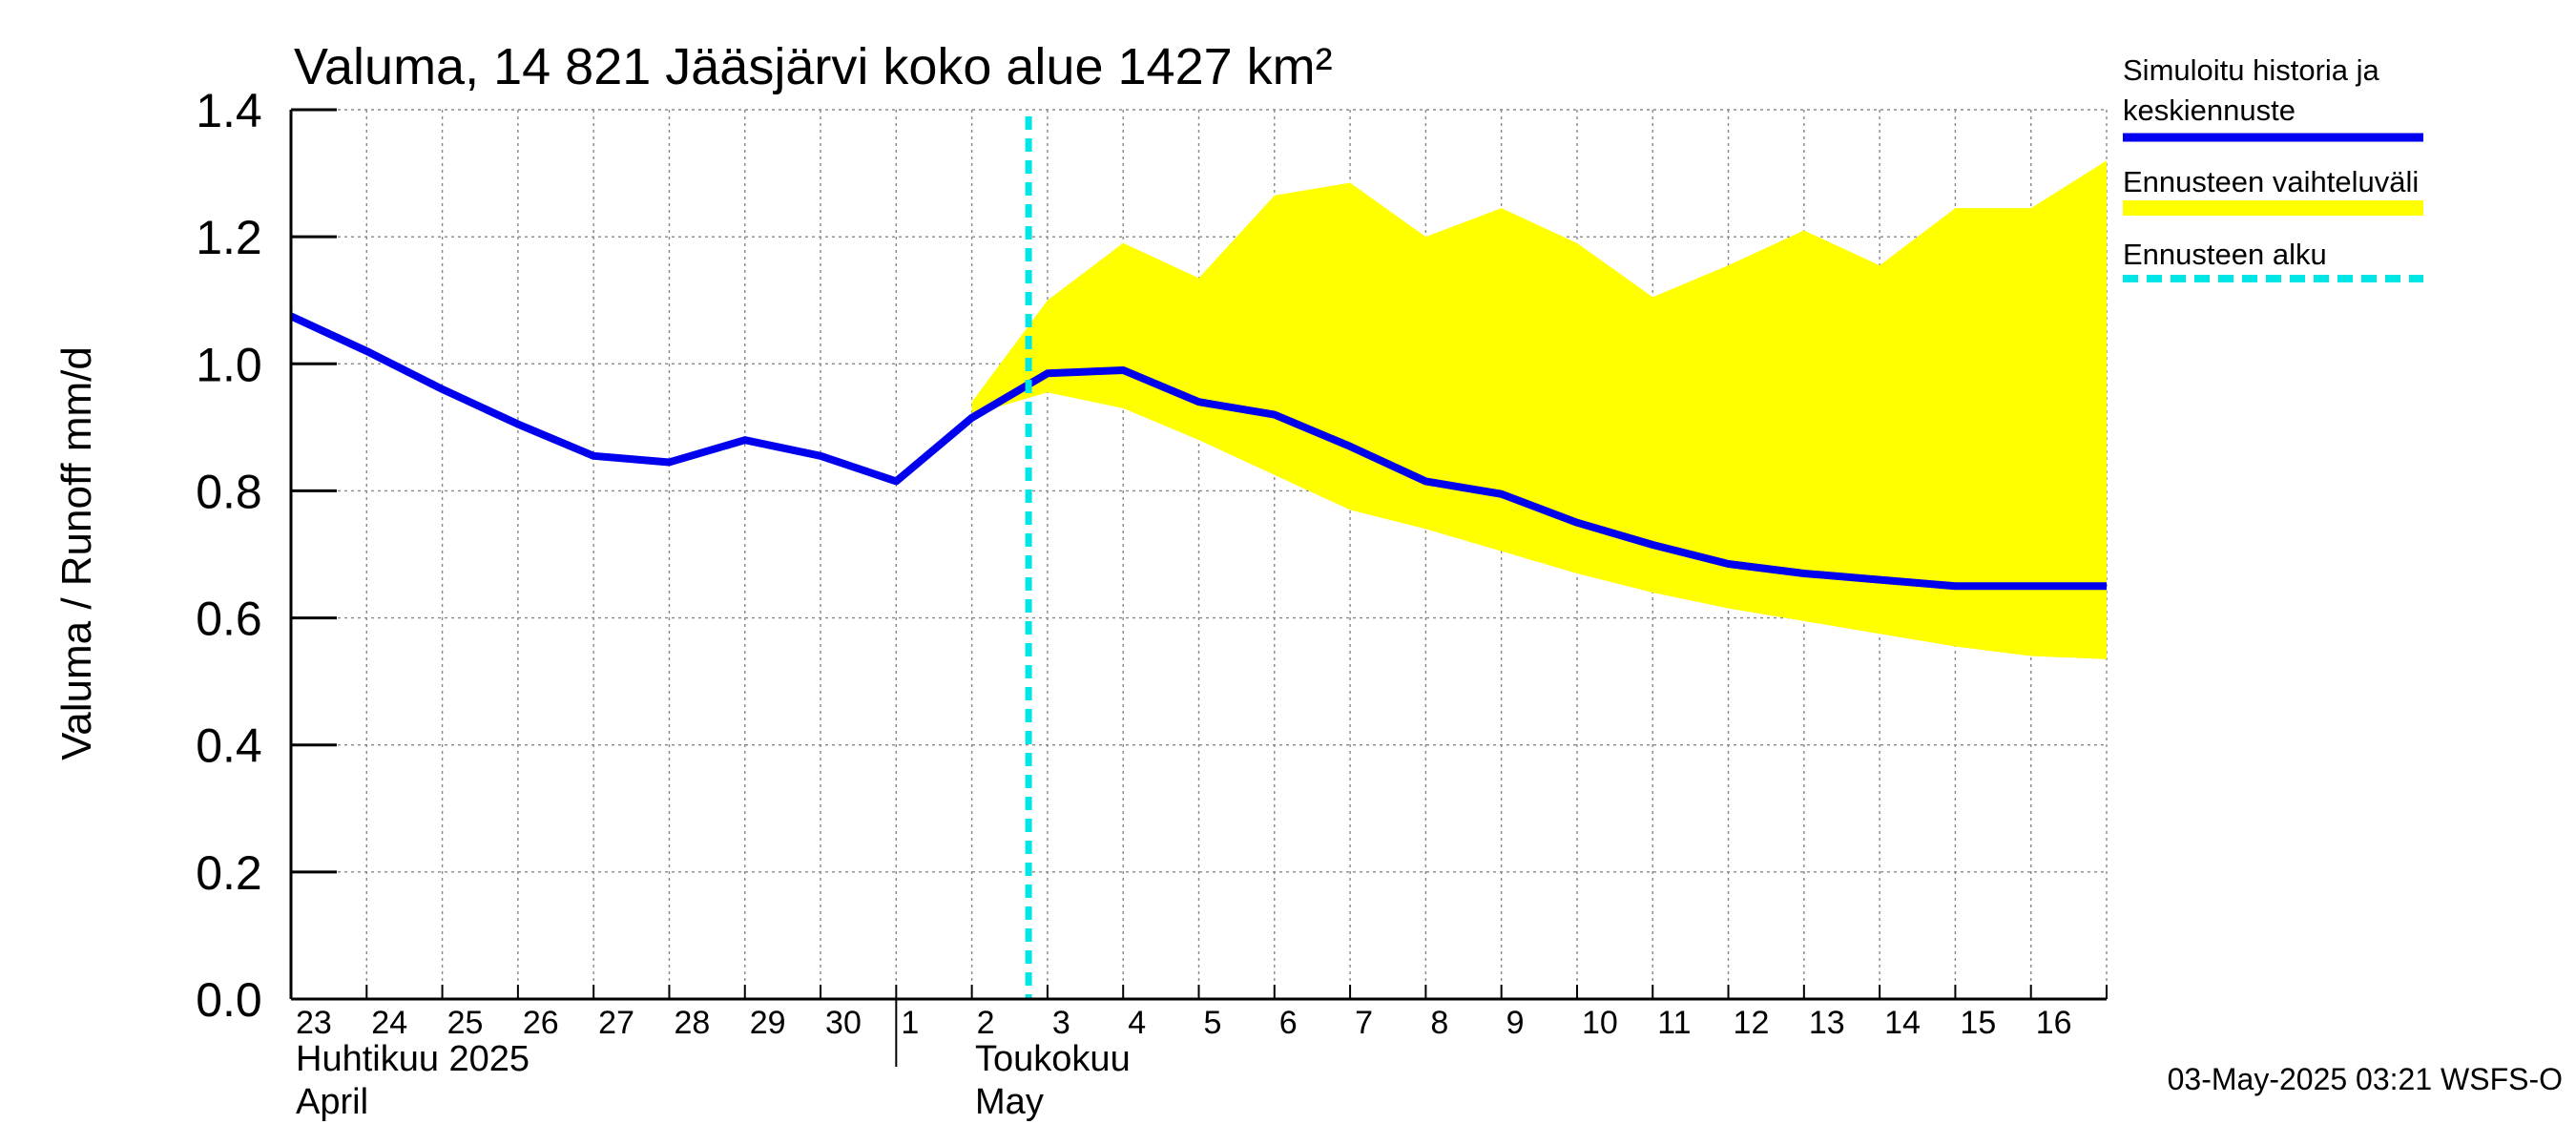  Describe the element at coordinates (2251, 70) in the screenshot. I see `legend-label: Simuloitu historia ja` at that location.